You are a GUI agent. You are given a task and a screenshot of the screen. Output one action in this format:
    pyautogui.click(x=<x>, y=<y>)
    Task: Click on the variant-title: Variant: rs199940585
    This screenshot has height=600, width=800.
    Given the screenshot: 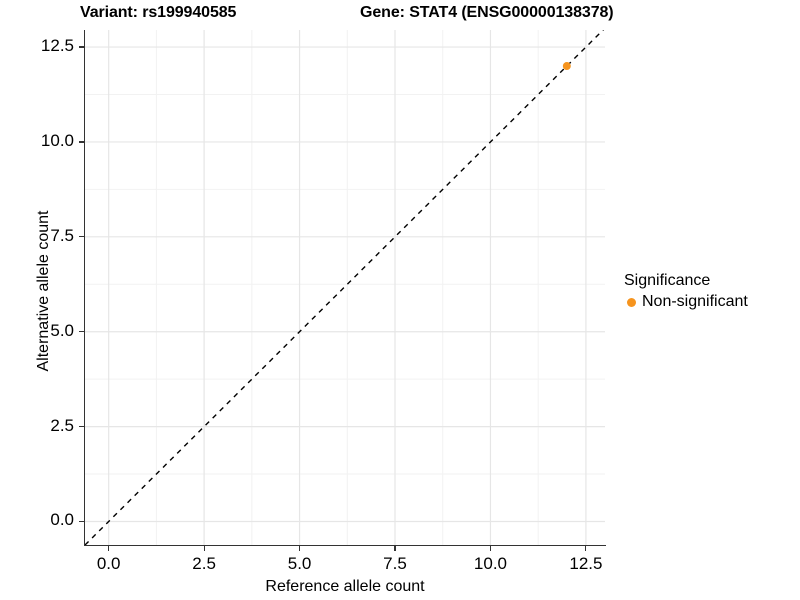 What is the action you would take?
    pyautogui.click(x=158, y=12)
    